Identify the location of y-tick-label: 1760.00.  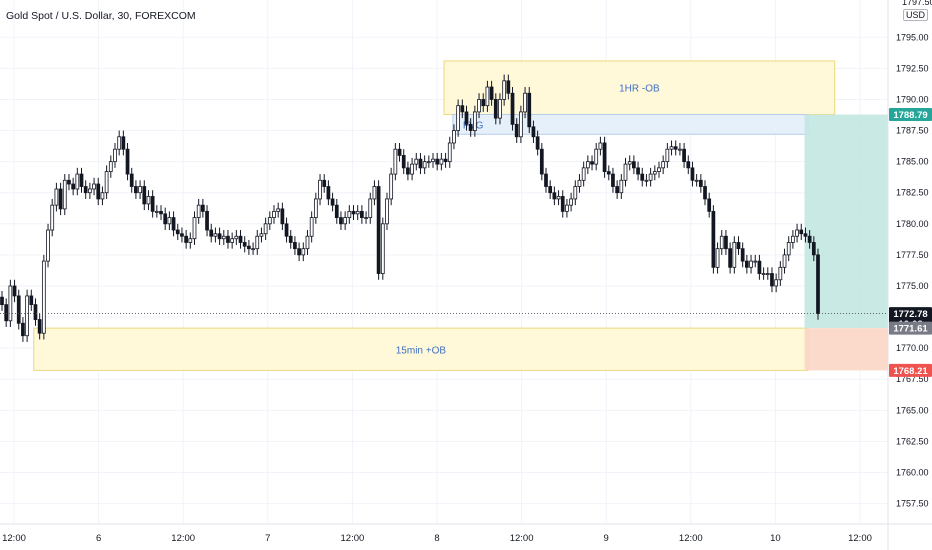
(912, 472).